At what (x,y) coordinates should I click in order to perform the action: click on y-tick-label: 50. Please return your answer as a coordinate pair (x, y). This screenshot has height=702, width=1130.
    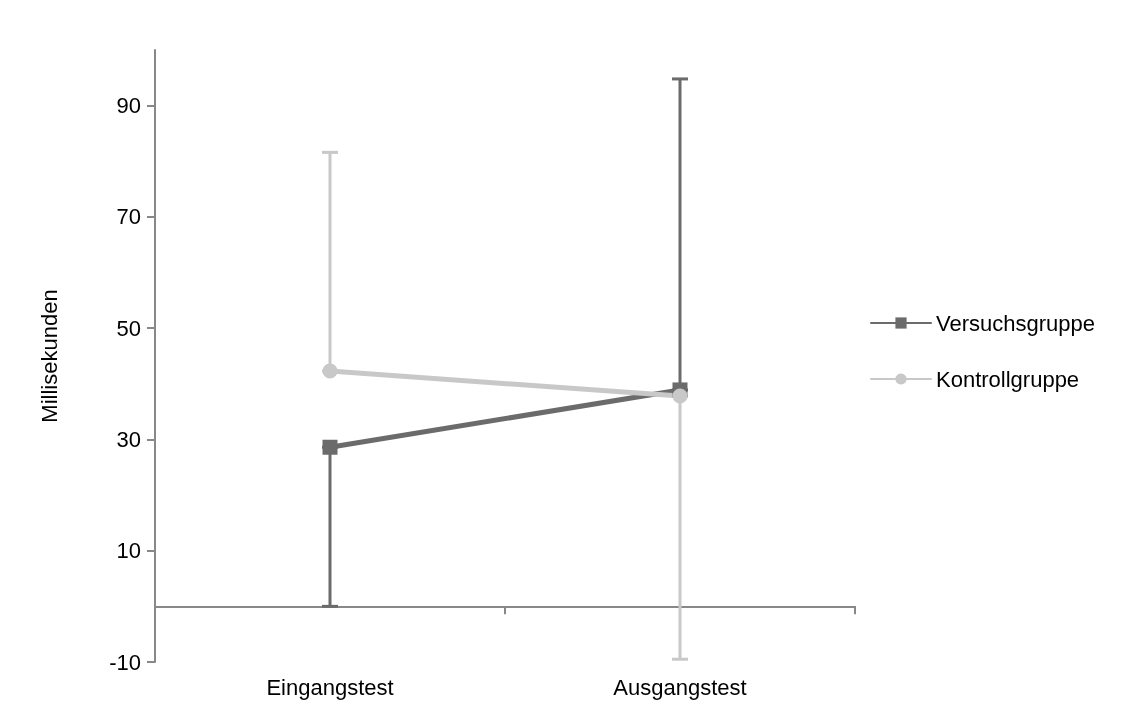
    Looking at the image, I should click on (128, 328).